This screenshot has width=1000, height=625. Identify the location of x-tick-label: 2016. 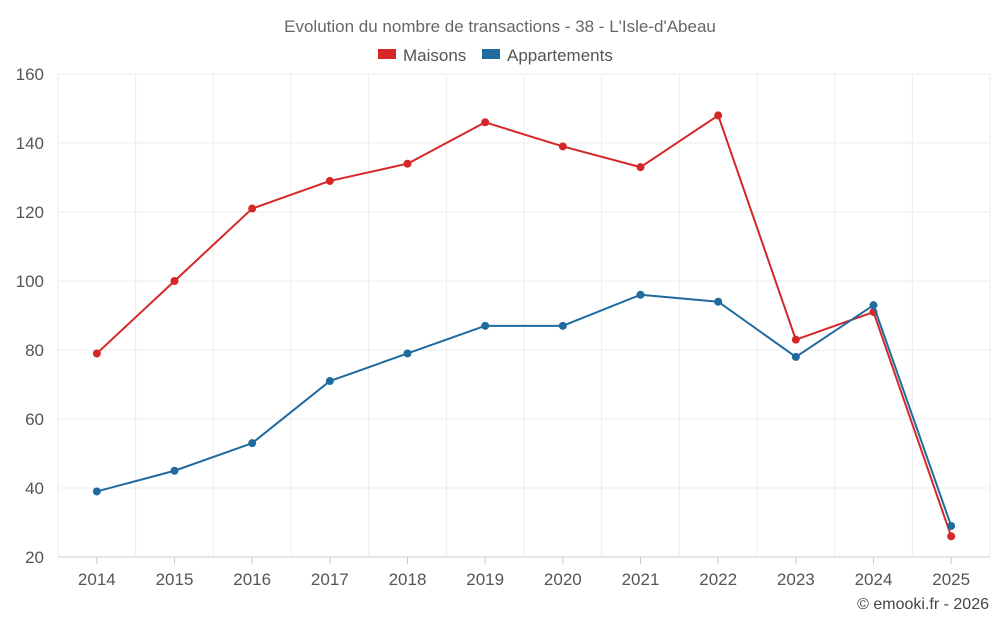
(252, 579).